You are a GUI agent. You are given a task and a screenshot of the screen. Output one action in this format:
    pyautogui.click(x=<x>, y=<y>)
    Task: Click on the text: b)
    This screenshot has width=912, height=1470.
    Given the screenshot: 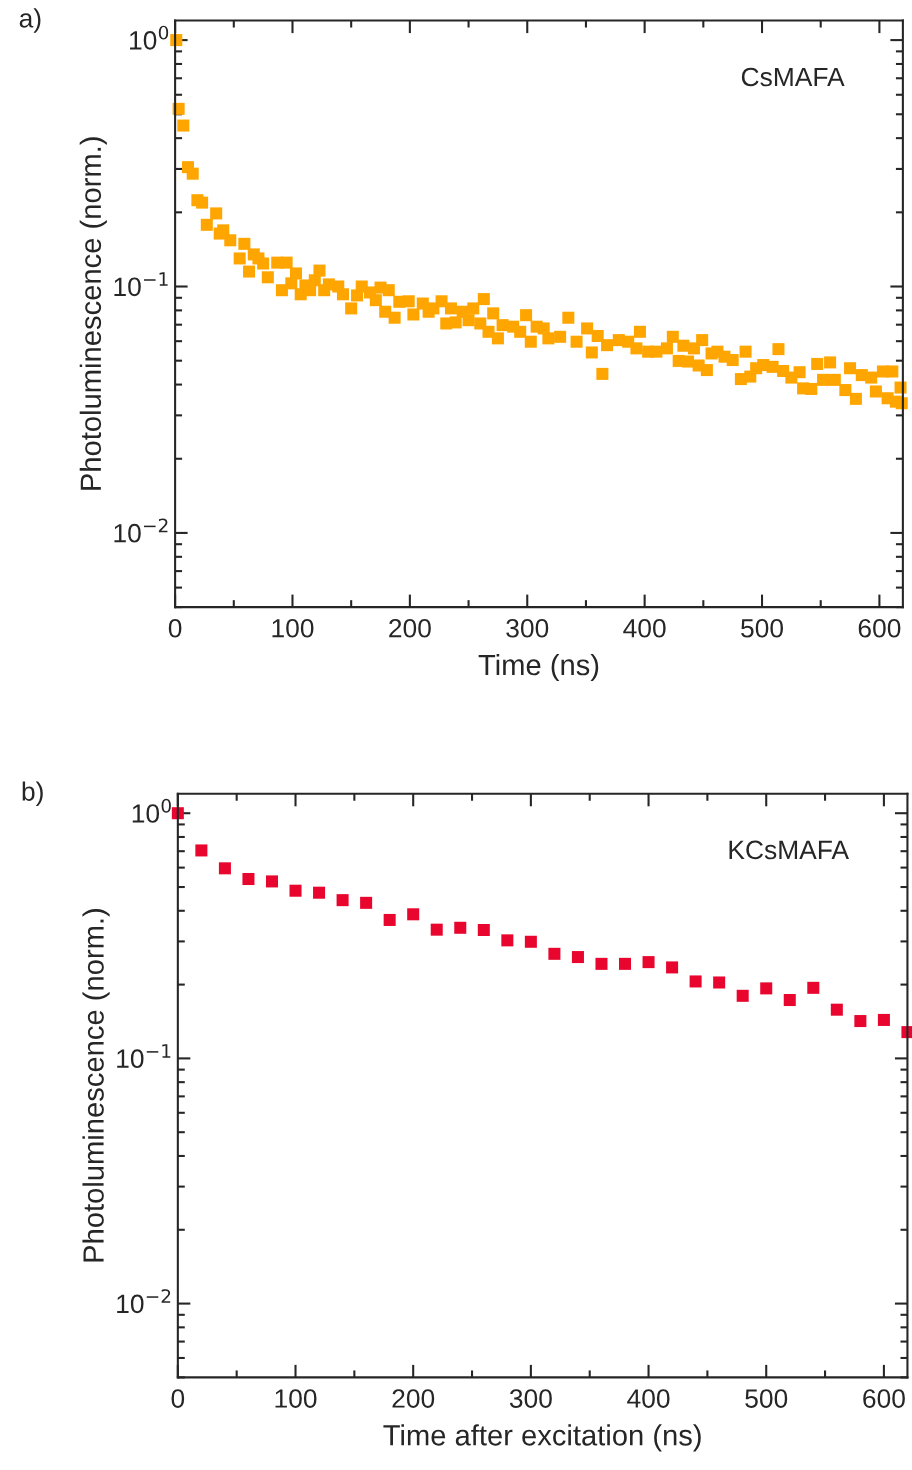 What is the action you would take?
    pyautogui.click(x=32, y=794)
    